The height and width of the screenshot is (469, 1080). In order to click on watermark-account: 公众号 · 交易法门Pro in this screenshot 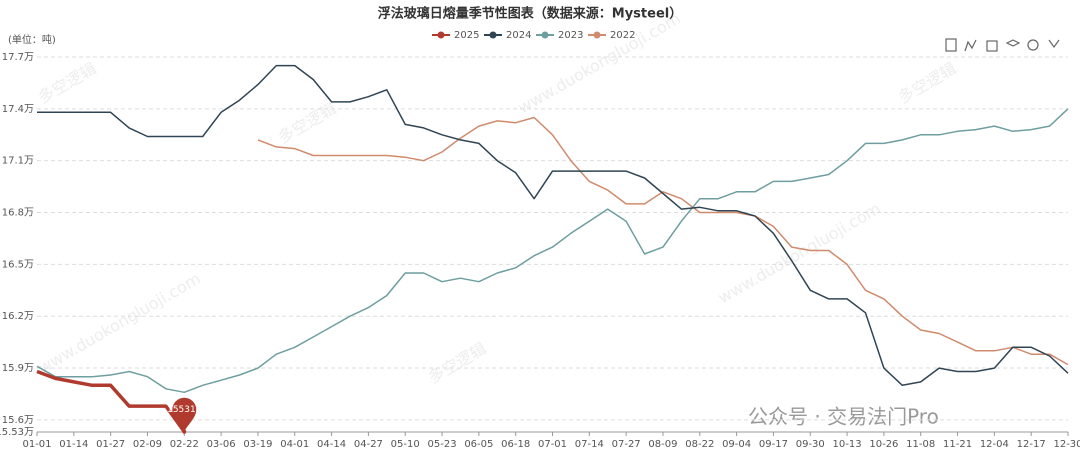, I will do `click(843, 417)`.